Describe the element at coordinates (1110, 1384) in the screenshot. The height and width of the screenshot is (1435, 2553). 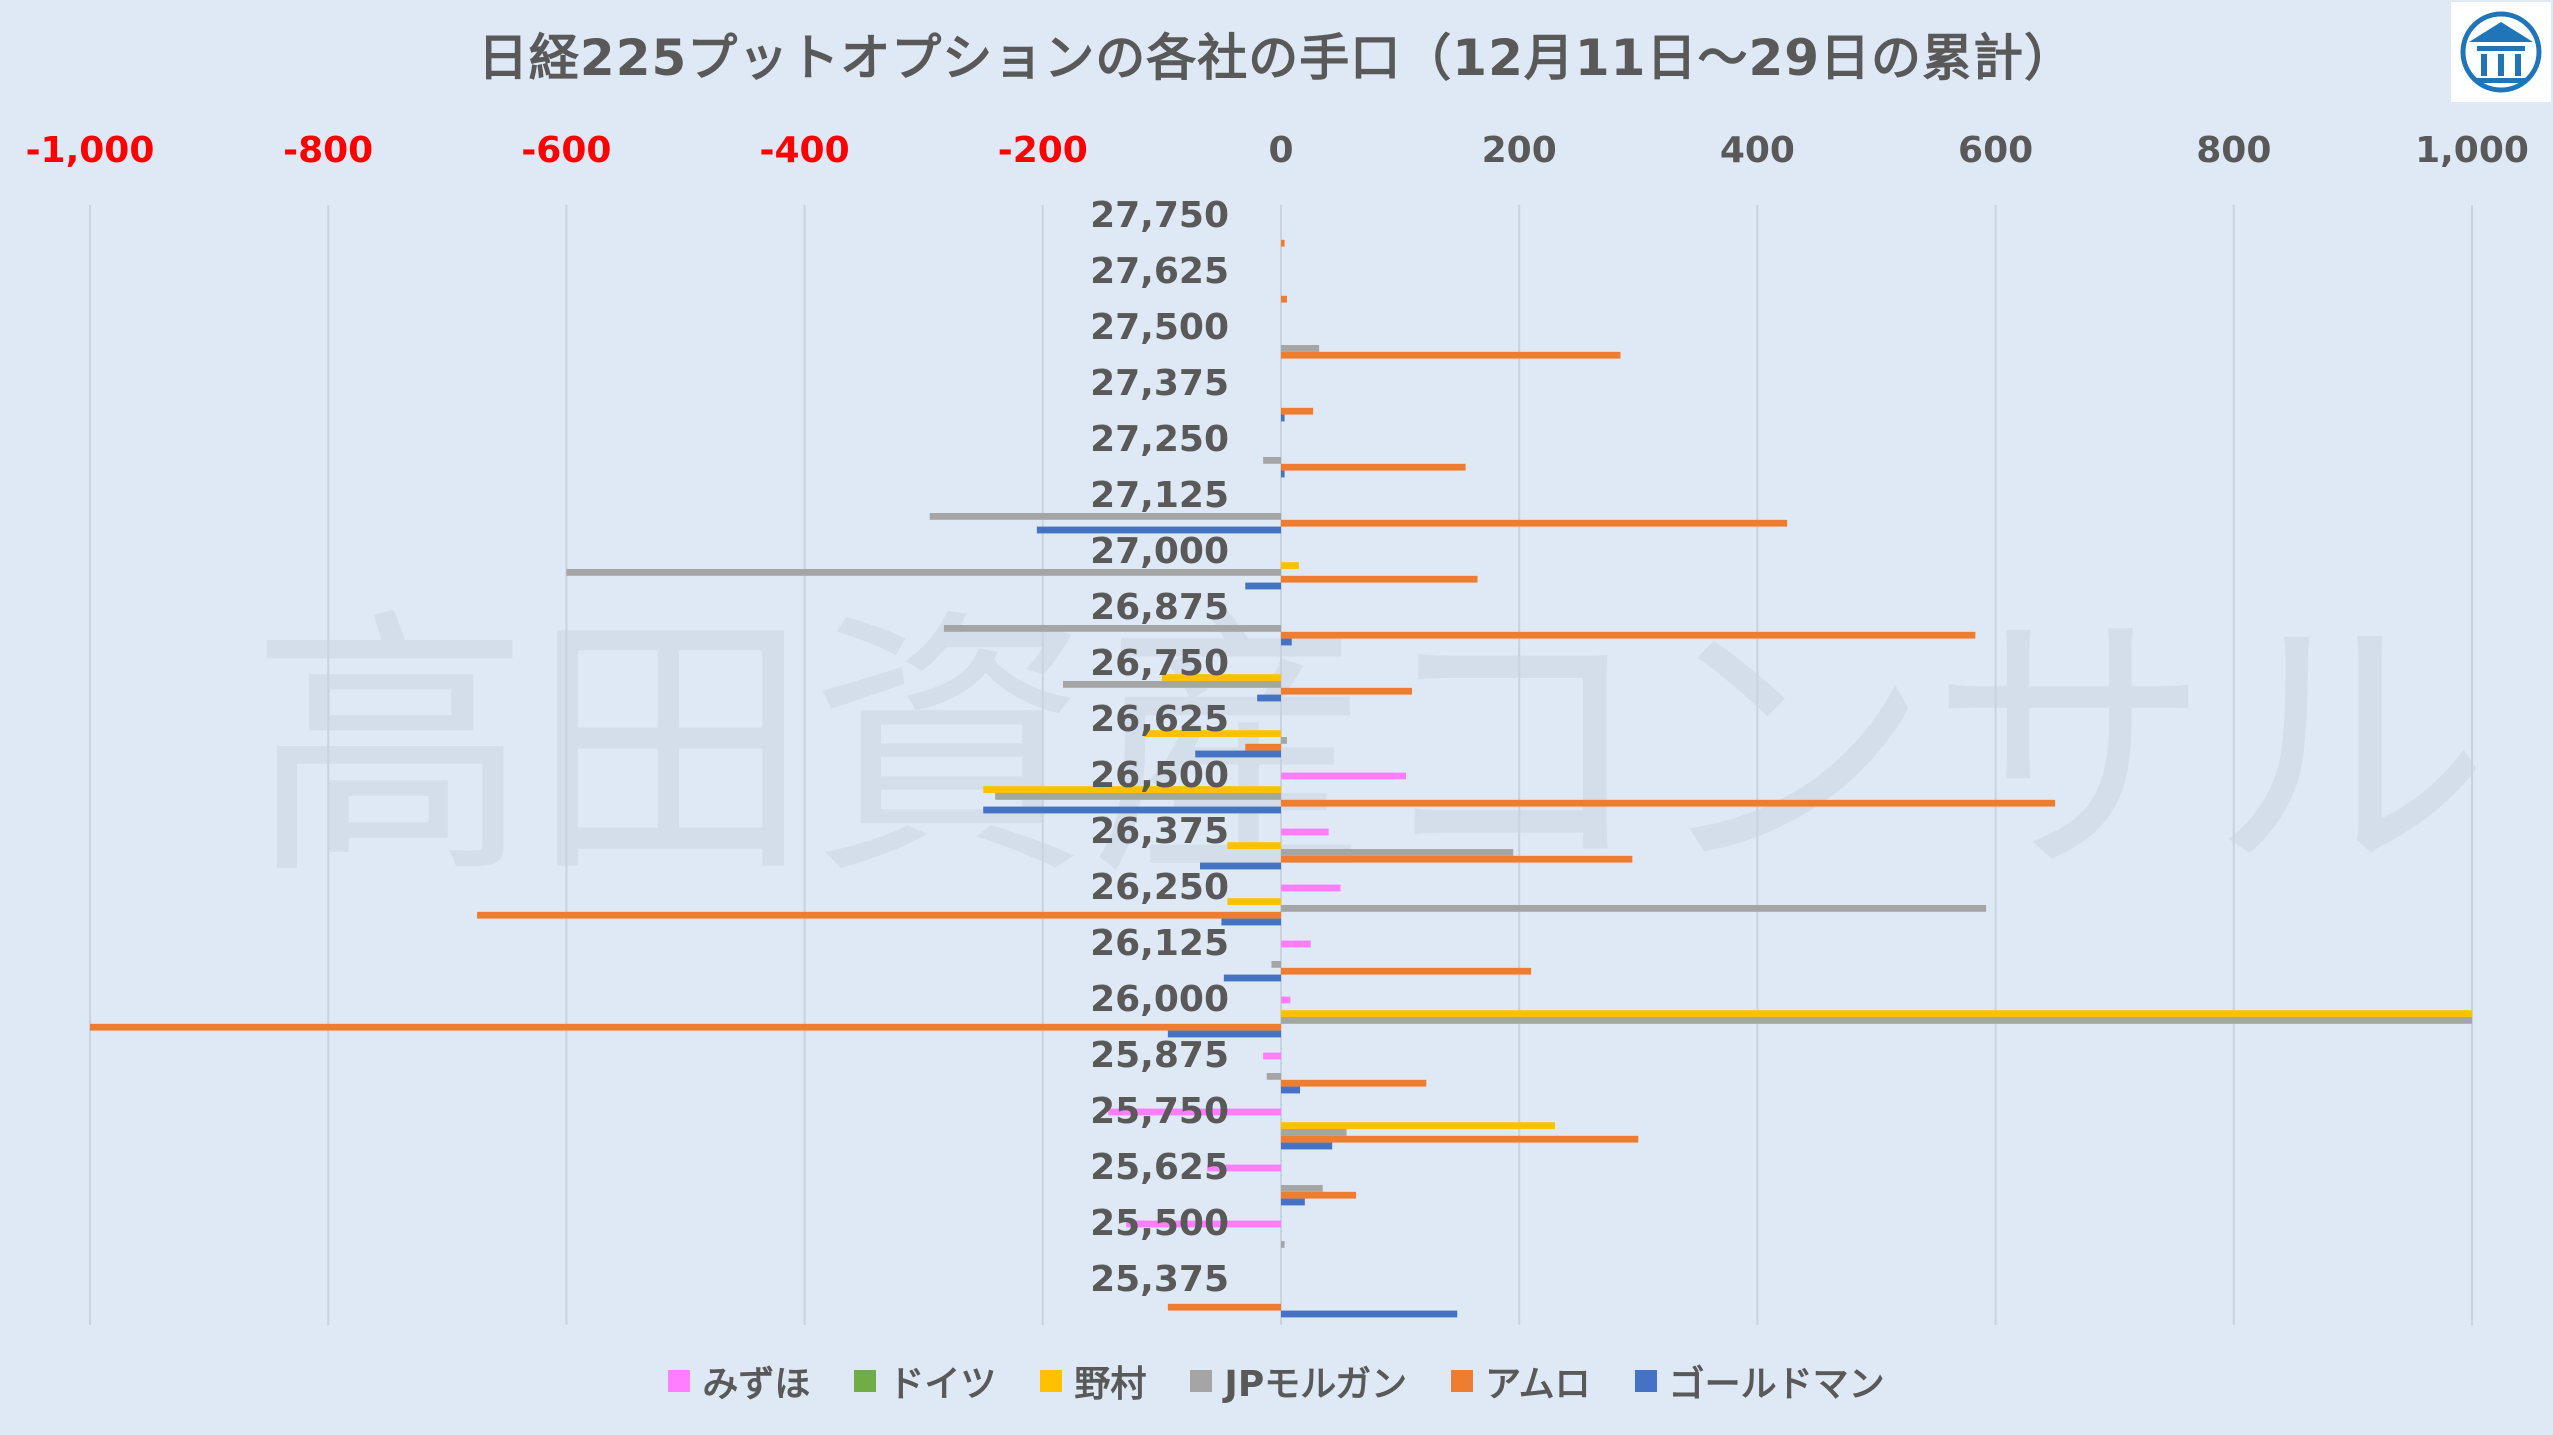
I see `legend-label: 野村` at that location.